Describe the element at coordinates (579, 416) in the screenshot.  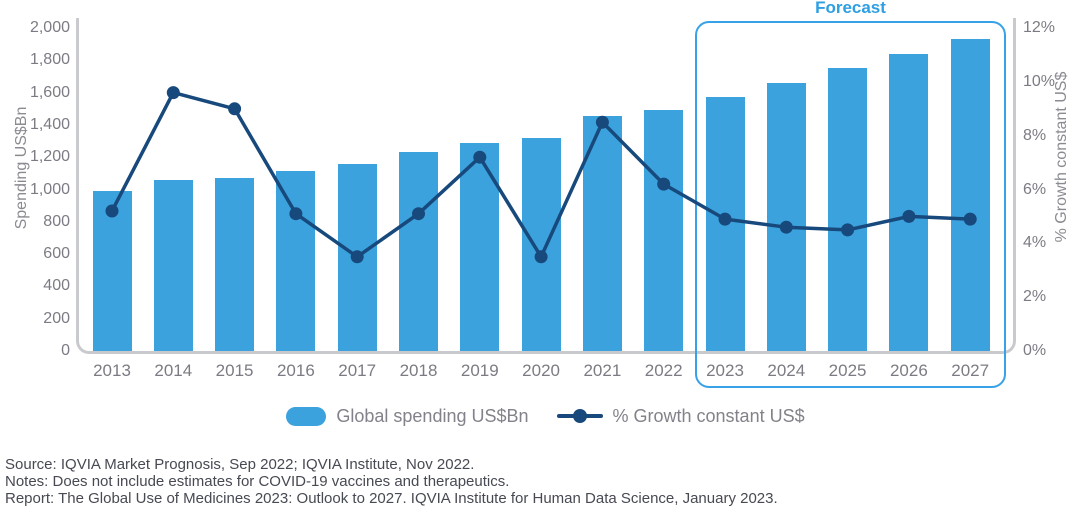
I see `line-dot-marker-icon` at that location.